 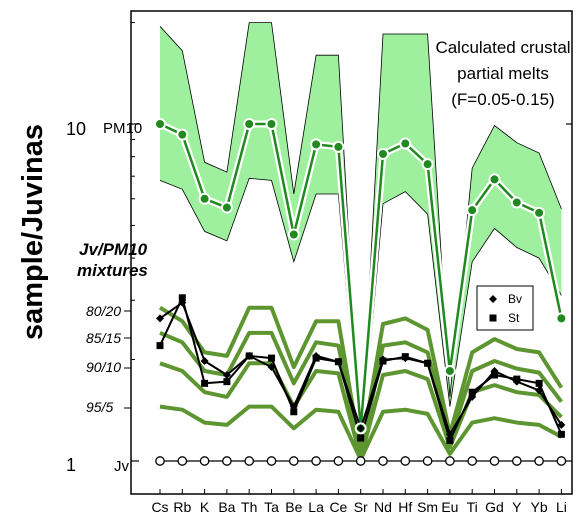 What do you see at coordinates (122, 128) in the screenshot?
I see `series-label-pm10: PM10` at bounding box center [122, 128].